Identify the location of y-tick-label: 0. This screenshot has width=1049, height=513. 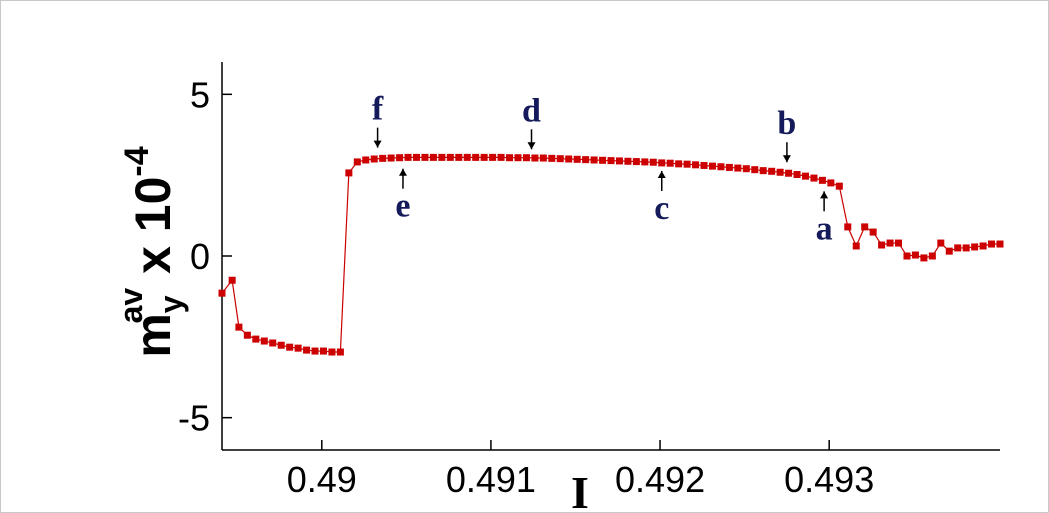
(200, 256).